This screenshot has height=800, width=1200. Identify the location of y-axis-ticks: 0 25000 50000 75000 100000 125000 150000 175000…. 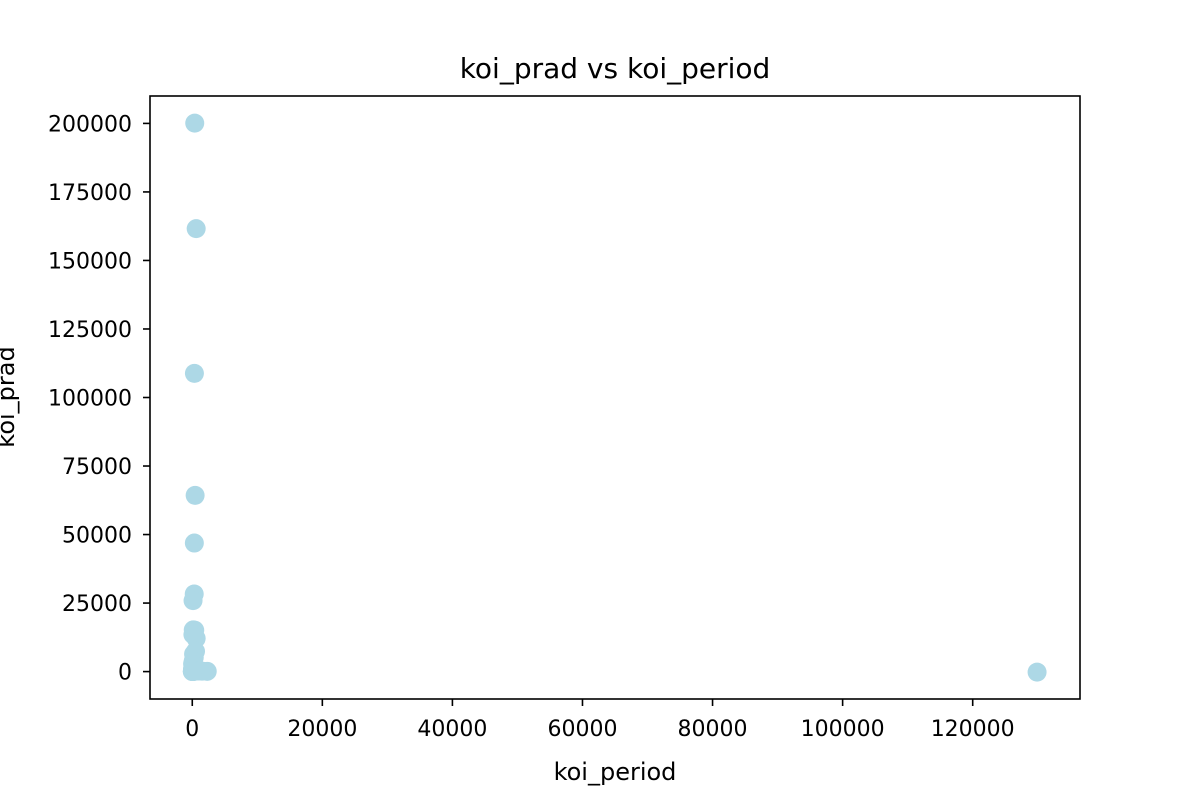
(99, 399).